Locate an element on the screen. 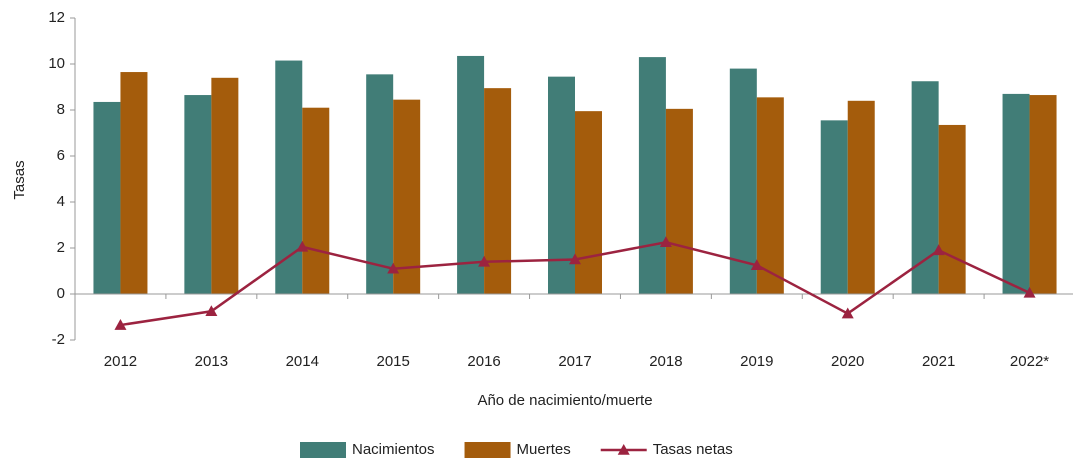  x-tick-label: 2013 is located at coordinates (211, 361).